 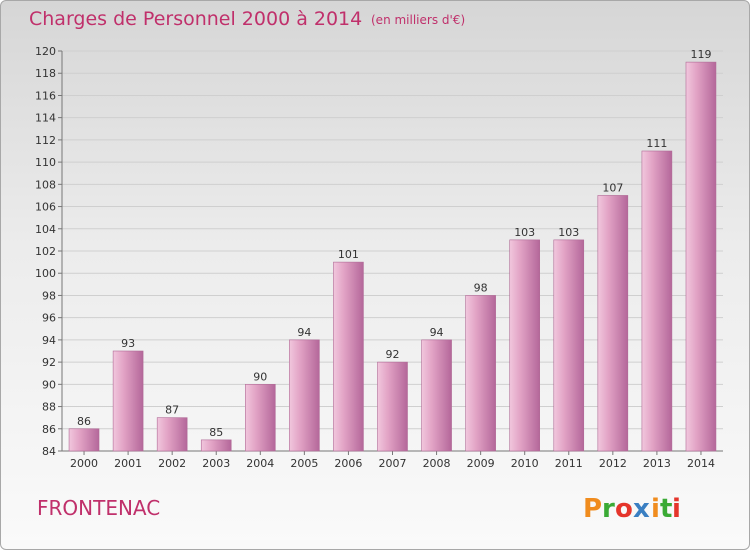 I want to click on x-tick-label-2012: 2012, so click(x=613, y=463).